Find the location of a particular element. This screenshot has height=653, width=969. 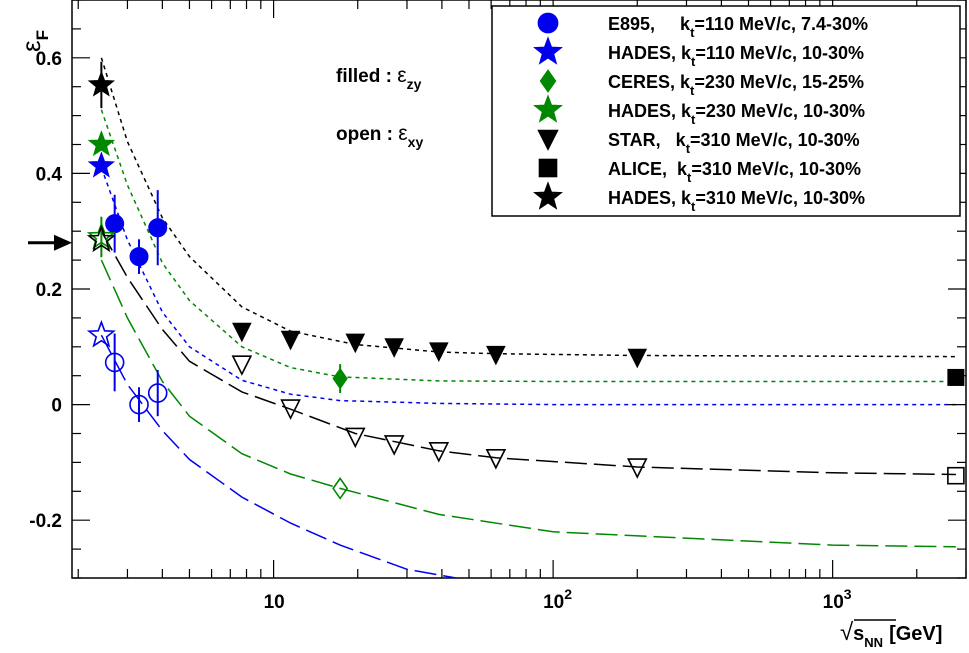

annotation-open: open : εxy is located at coordinates (379, 136).